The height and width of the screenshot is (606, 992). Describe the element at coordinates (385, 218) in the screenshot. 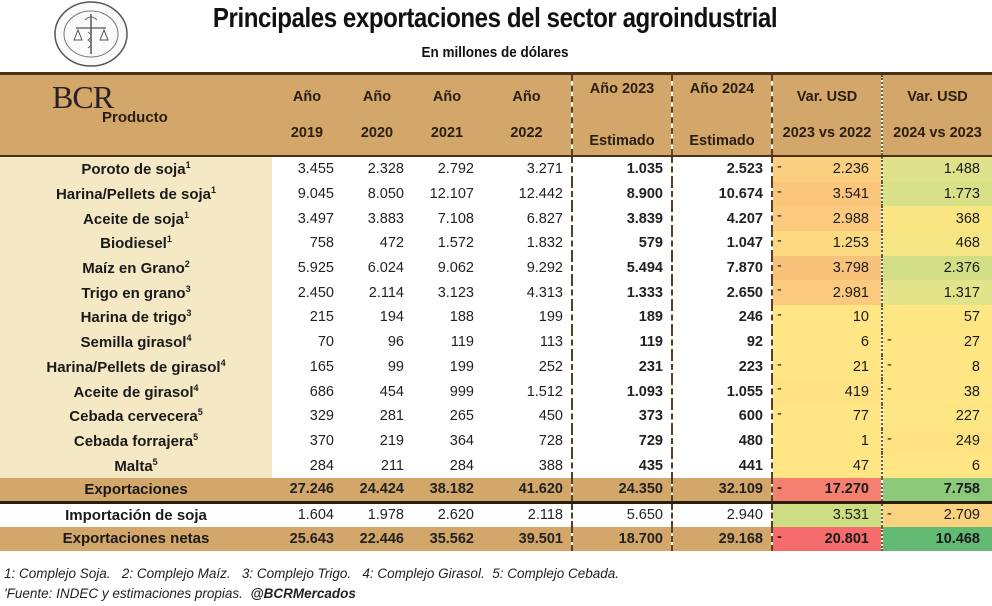

I see `cell-y2020: 3.883` at that location.